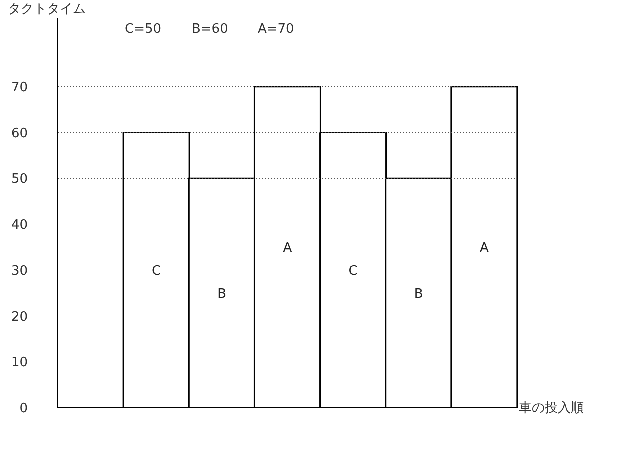 The height and width of the screenshot is (453, 624). I want to click on y-axis-title: タクトタイム, so click(47, 9).